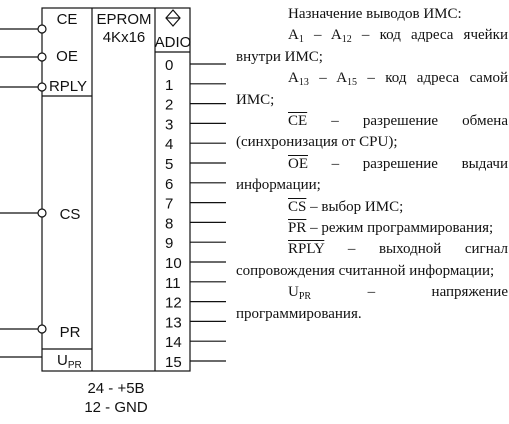 The image size is (509, 424). Describe the element at coordinates (62, 360) in the screenshot. I see `pin-upr-label-main: U` at that location.